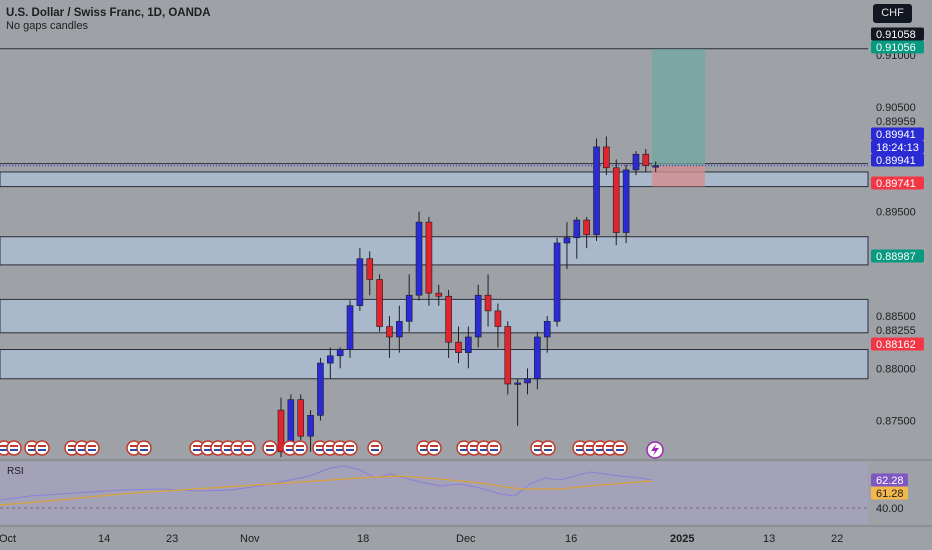 This screenshot has height=550, width=932. I want to click on position-stop-zone, so click(678, 176).